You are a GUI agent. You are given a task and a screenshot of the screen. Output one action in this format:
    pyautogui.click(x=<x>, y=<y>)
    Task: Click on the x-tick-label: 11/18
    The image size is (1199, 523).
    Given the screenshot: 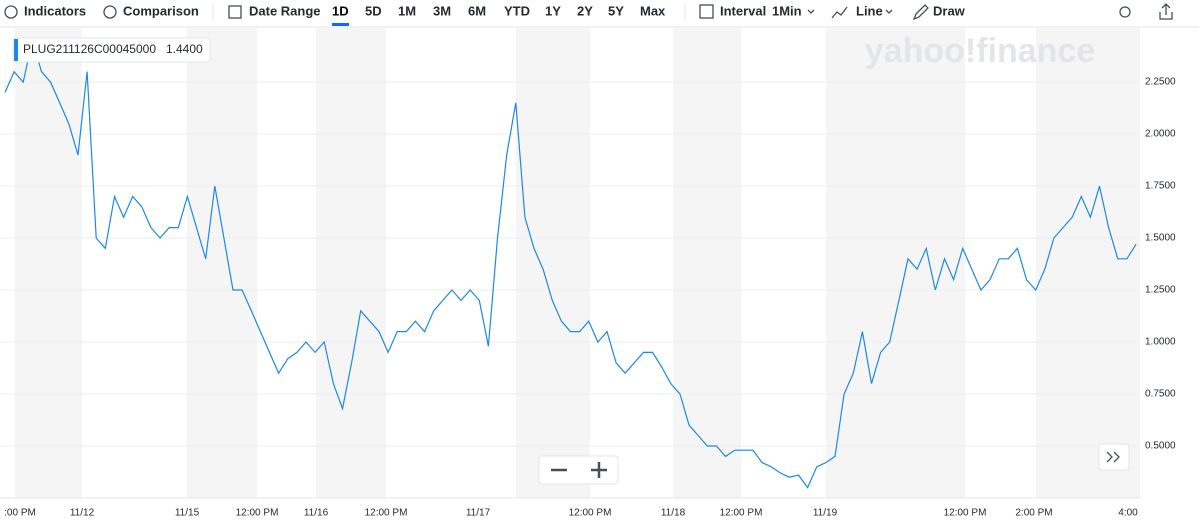 What is the action you would take?
    pyautogui.click(x=673, y=513)
    